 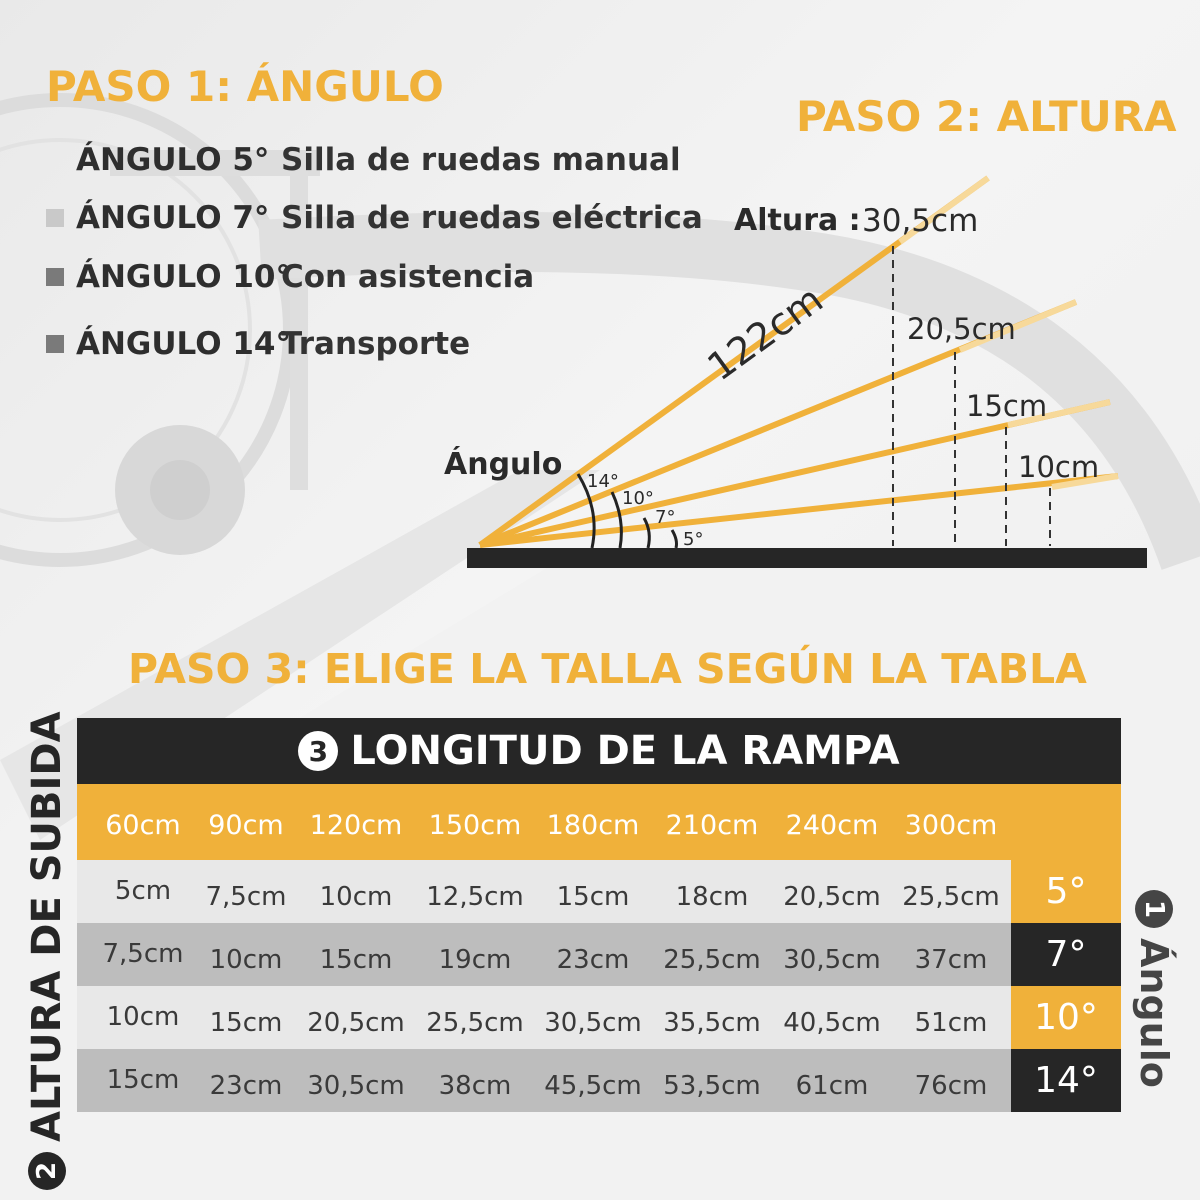 I want to click on angle-option-desc: Silla de ruedas manual, so click(x=481, y=160).